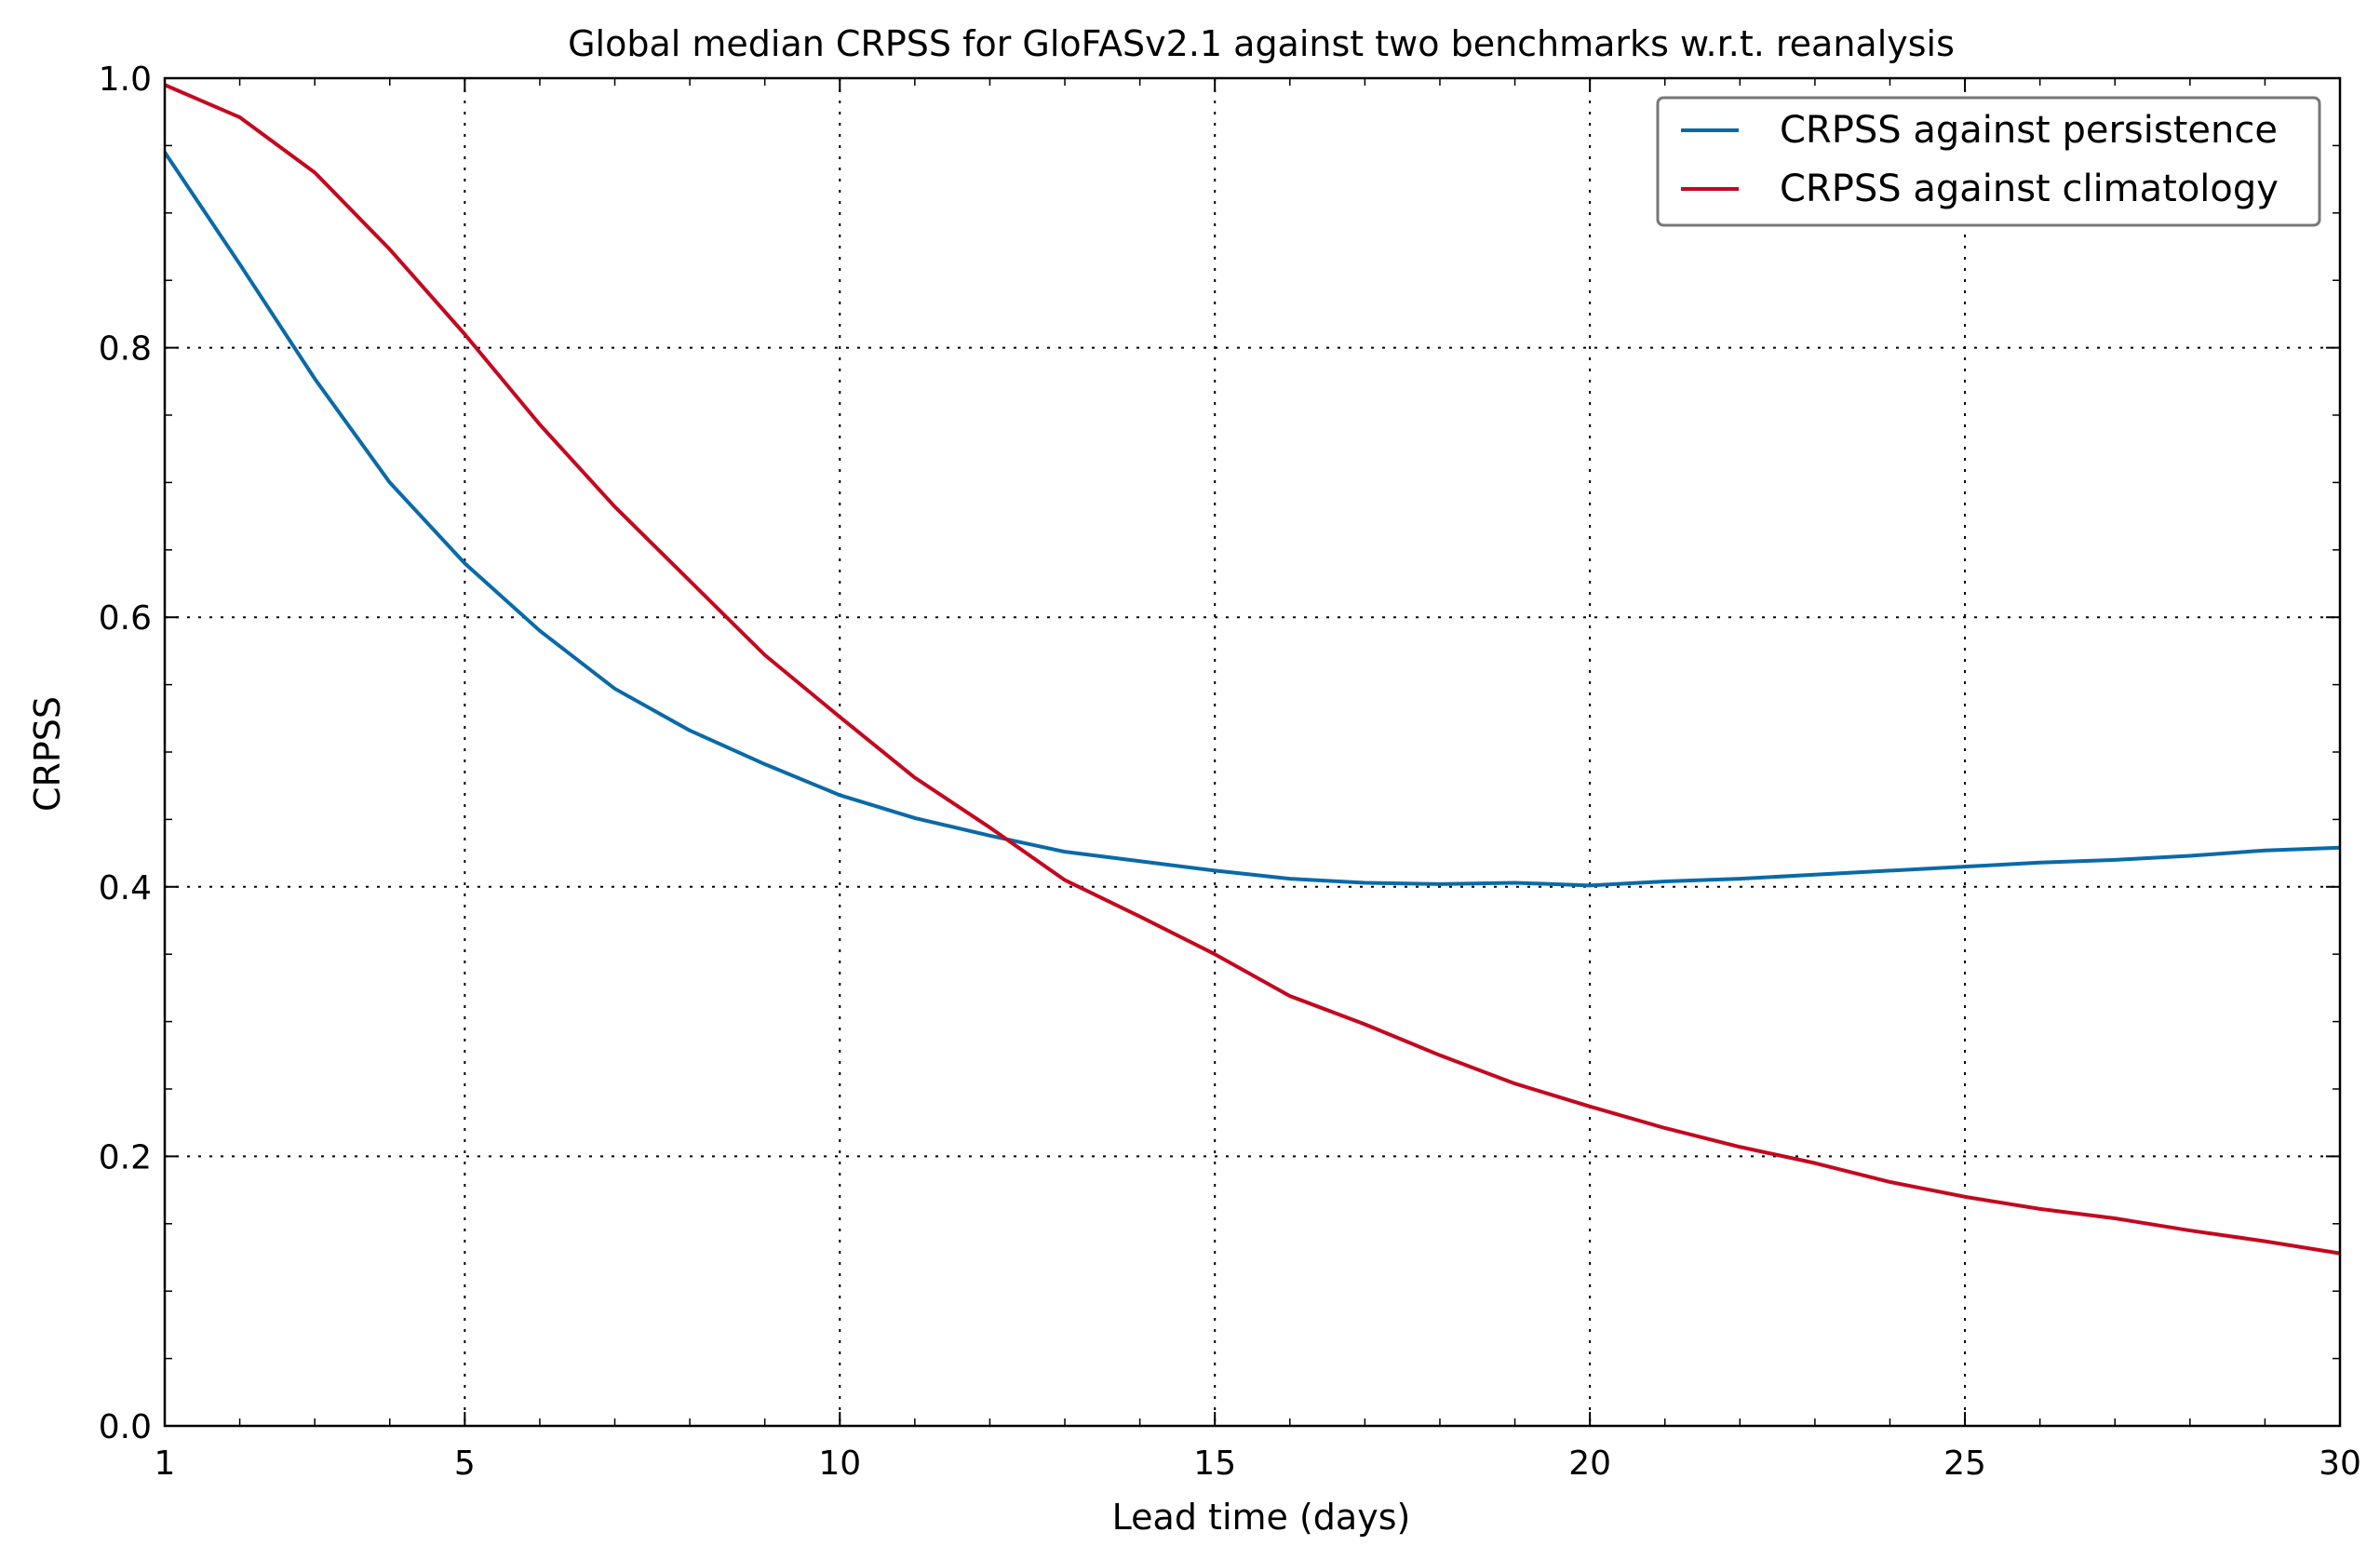 This screenshot has height=1559, width=2380. What do you see at coordinates (125, 618) in the screenshot?
I see `y-tick-label: 0.6` at bounding box center [125, 618].